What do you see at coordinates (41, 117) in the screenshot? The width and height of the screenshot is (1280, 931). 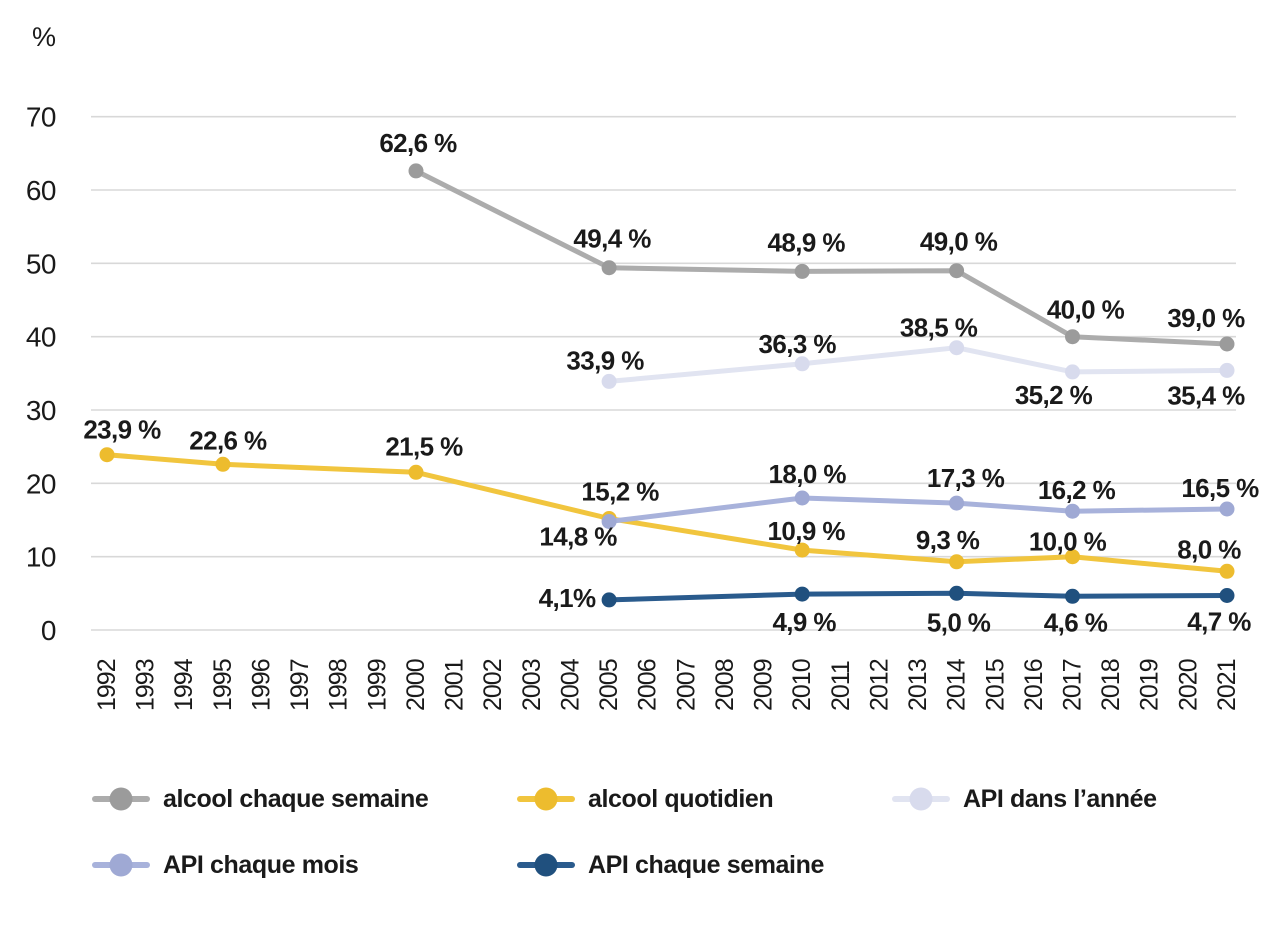 I see `y-tick-label: 70` at bounding box center [41, 117].